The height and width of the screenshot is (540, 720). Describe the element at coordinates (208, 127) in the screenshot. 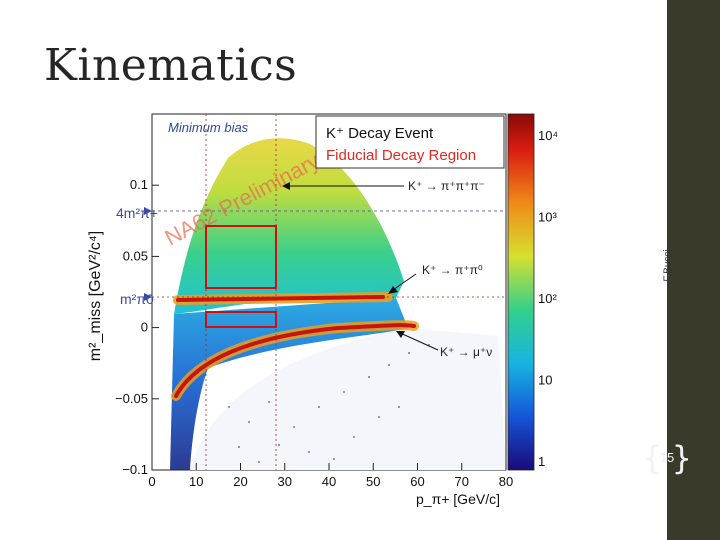

I see `minimum-bias-label: Minimum bias` at that location.